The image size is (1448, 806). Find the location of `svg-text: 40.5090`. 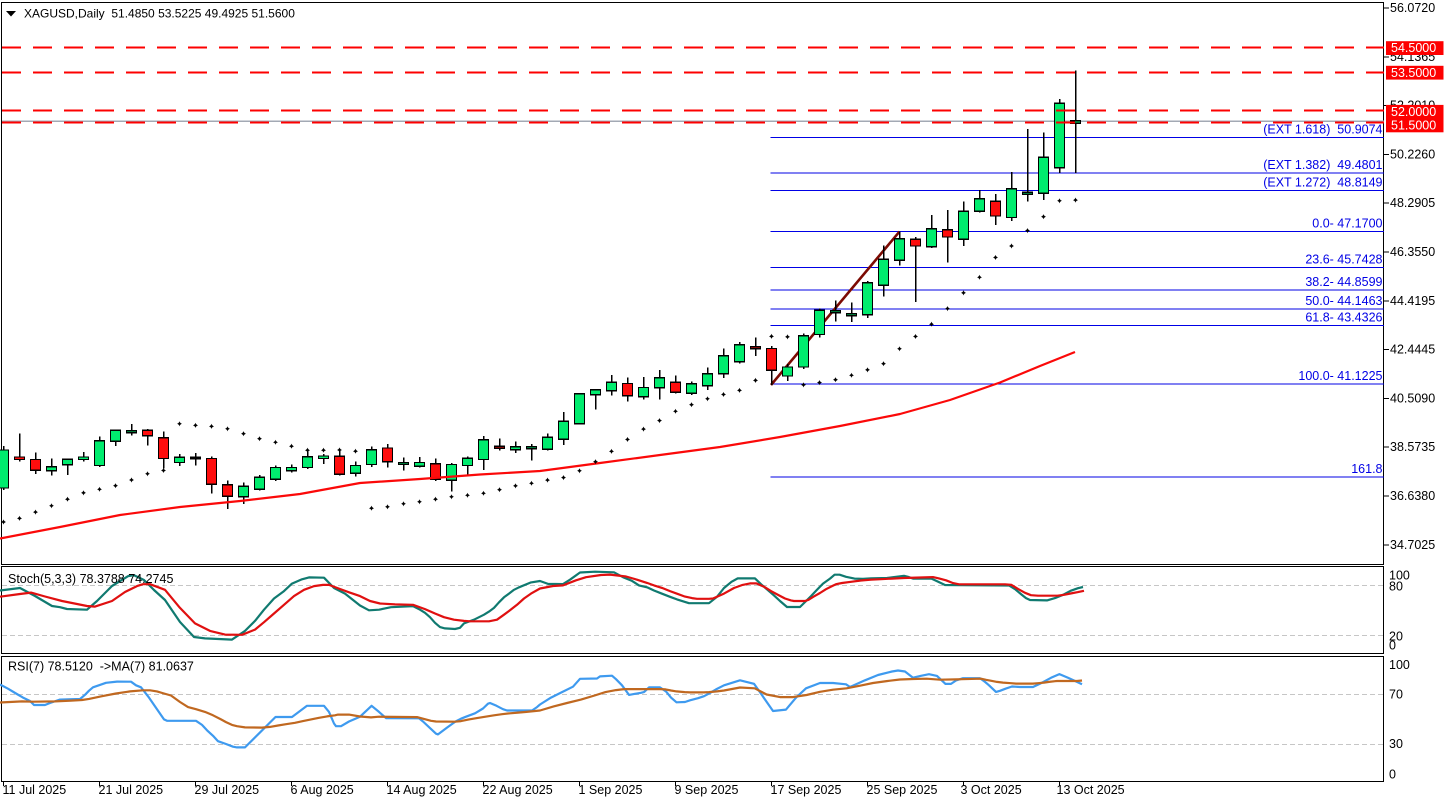

svg-text: 40.5090 is located at coordinates (1412, 398).